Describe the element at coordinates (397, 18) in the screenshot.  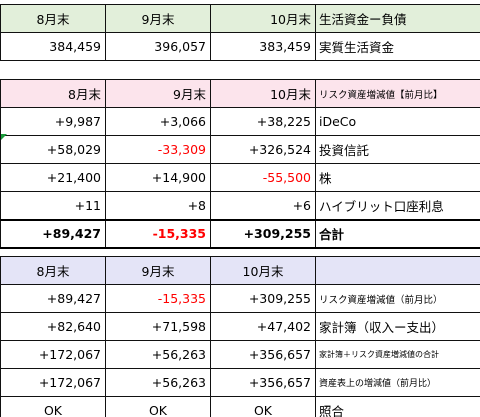
I see `header-label: 生活資金ー負債` at that location.